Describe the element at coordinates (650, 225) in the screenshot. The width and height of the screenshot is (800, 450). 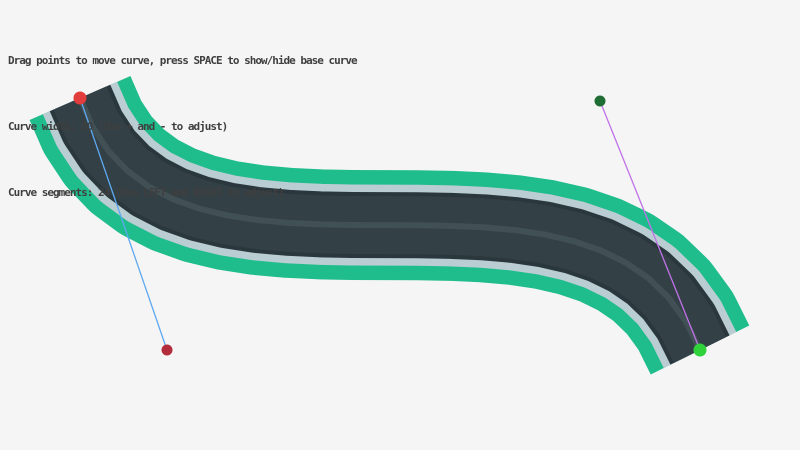
I see `end-handle-line` at that location.